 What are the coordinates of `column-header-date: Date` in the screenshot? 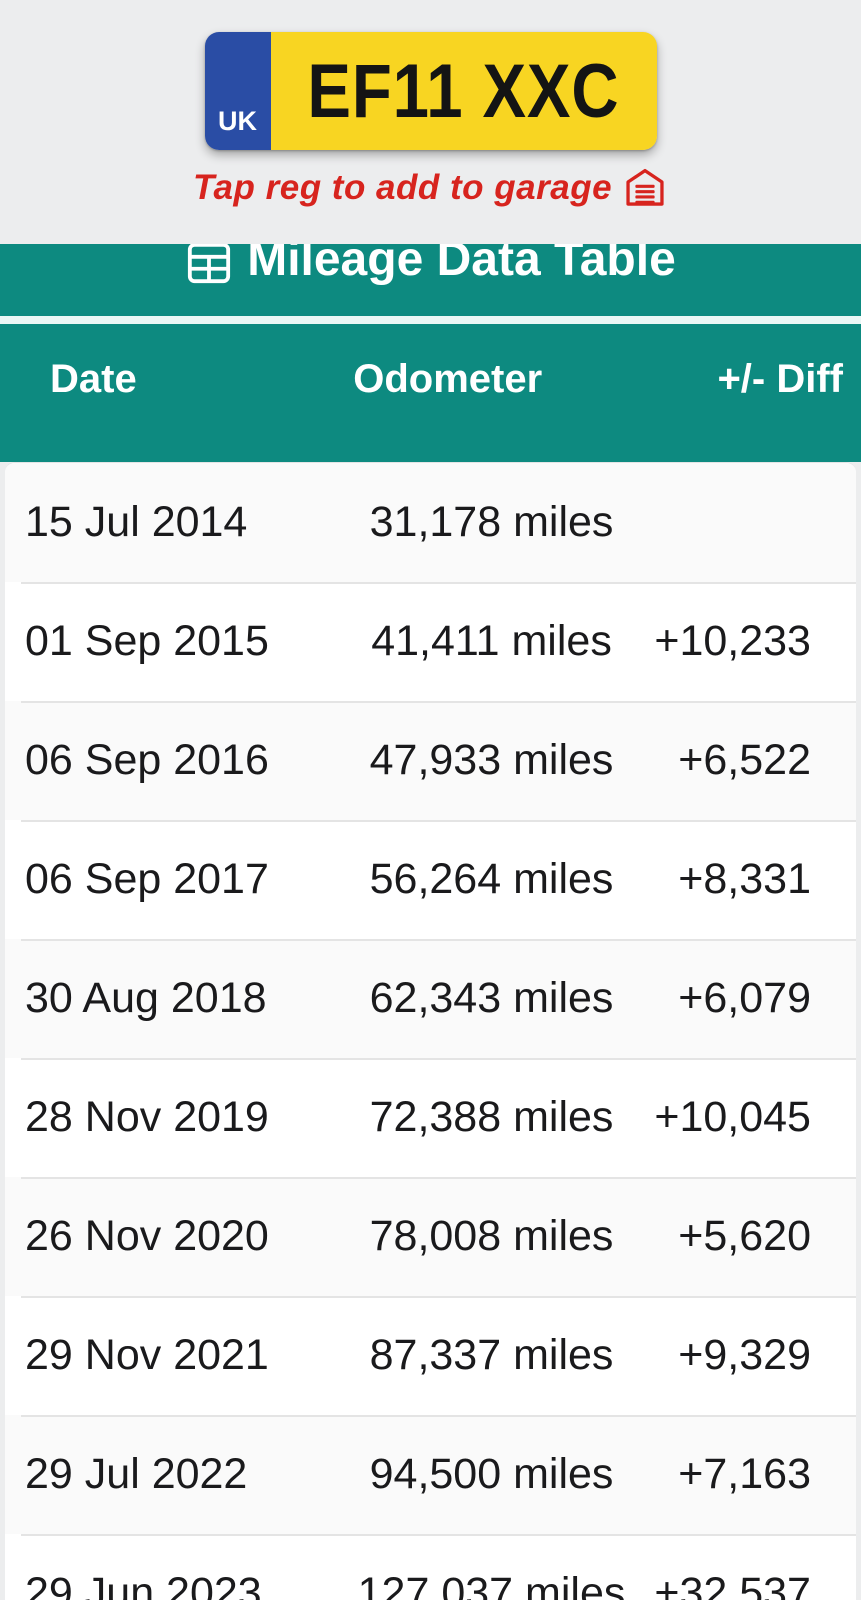 It's located at (93, 379).